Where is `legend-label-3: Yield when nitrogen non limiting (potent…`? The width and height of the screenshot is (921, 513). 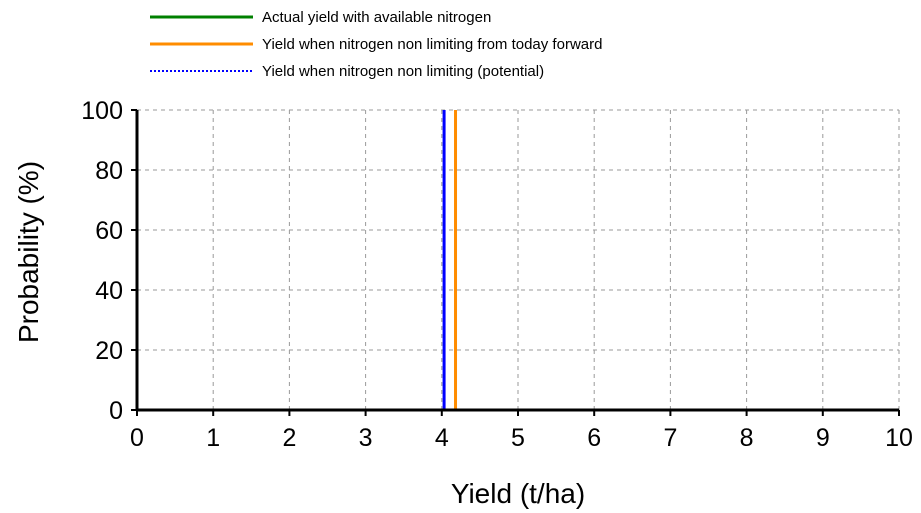 legend-label-3: Yield when nitrogen non limiting (potent… is located at coordinates (403, 71).